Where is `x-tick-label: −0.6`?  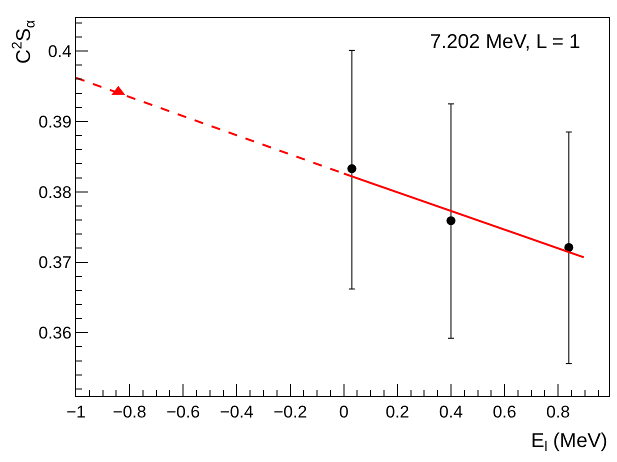
x-tick-label: −0.6 is located at coordinates (183, 412).